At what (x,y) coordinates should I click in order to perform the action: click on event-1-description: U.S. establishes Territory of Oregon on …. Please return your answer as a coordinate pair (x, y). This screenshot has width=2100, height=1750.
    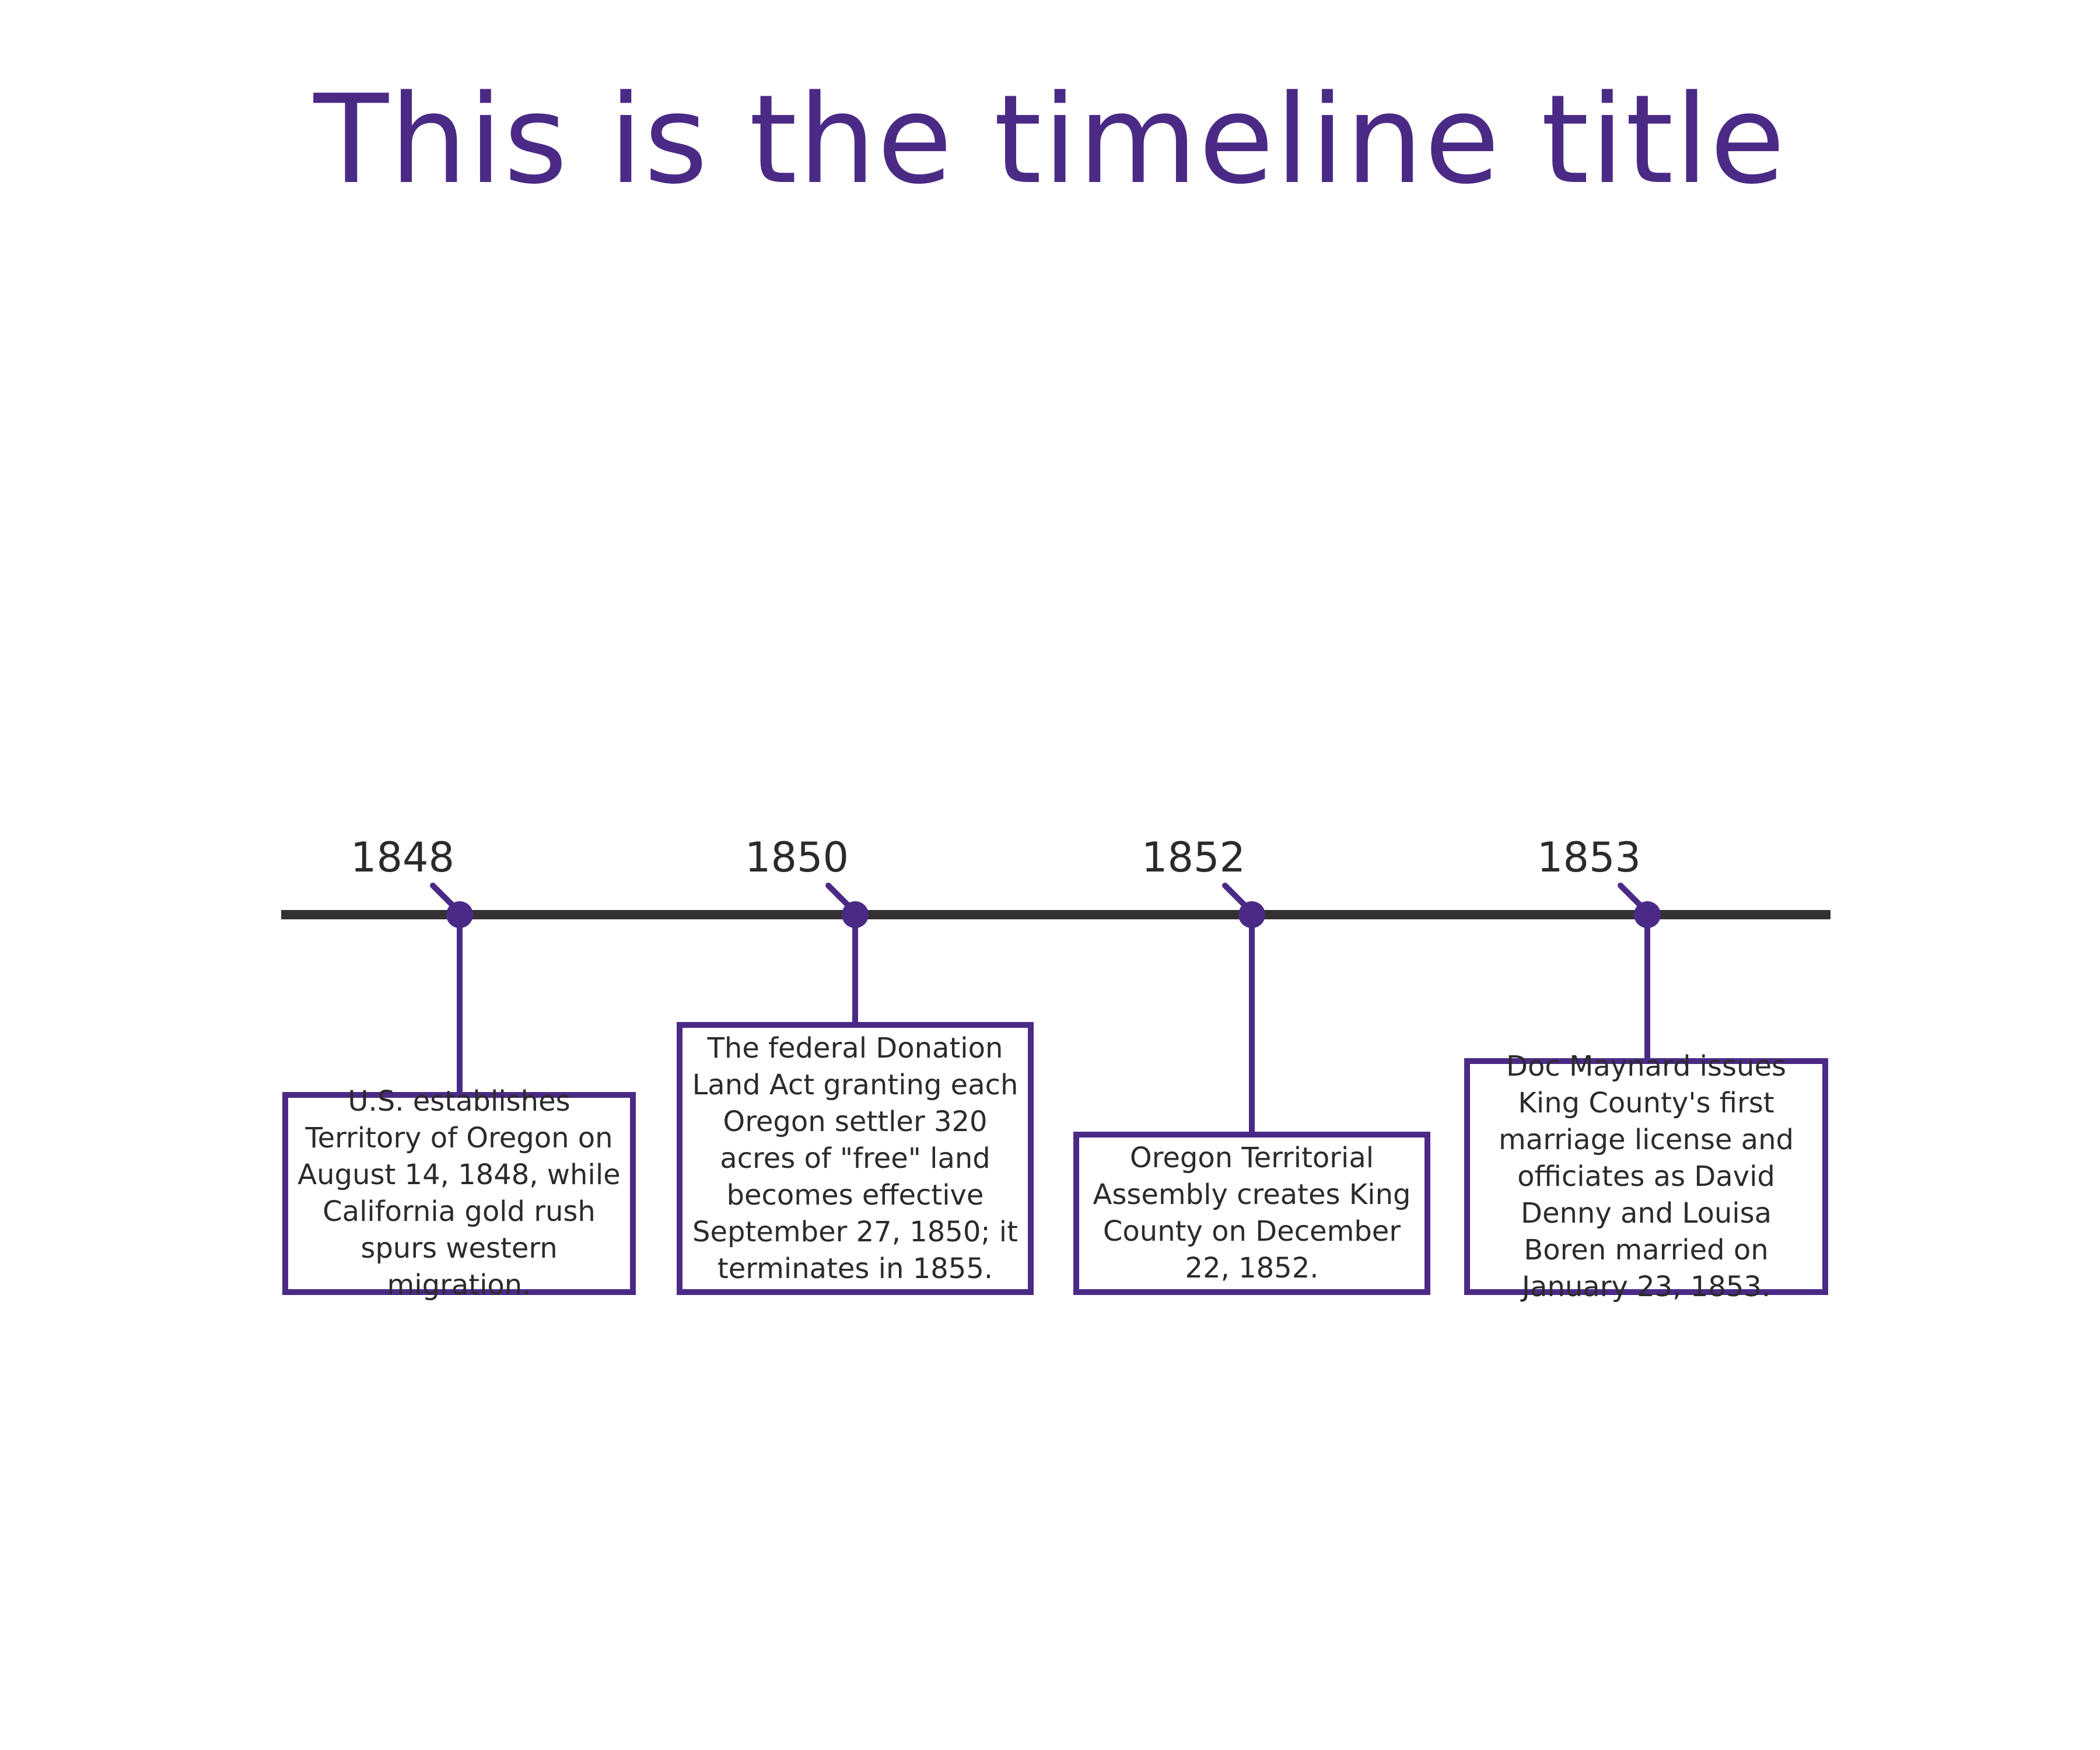
    Looking at the image, I should click on (459, 1193).